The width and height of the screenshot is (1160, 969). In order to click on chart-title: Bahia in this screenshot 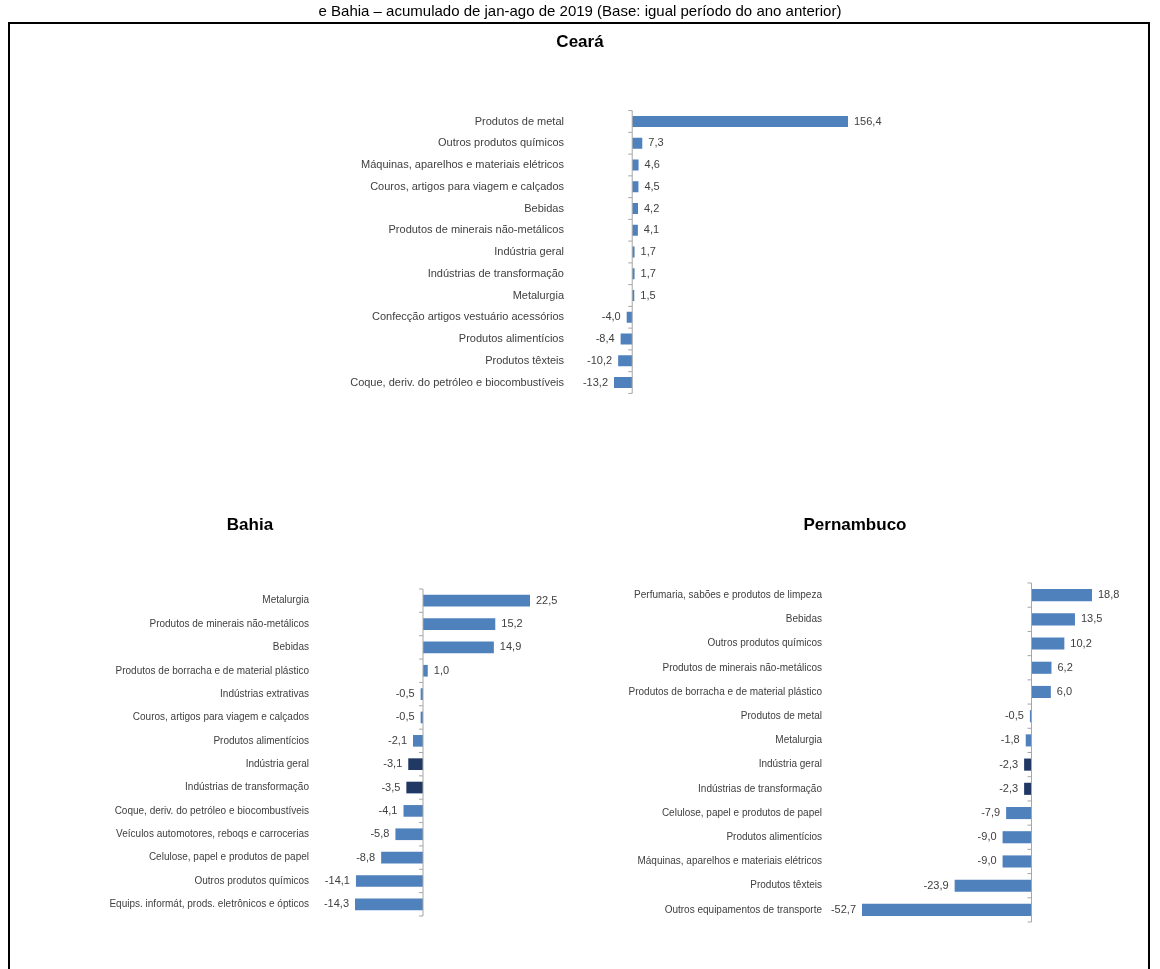, I will do `click(250, 525)`.